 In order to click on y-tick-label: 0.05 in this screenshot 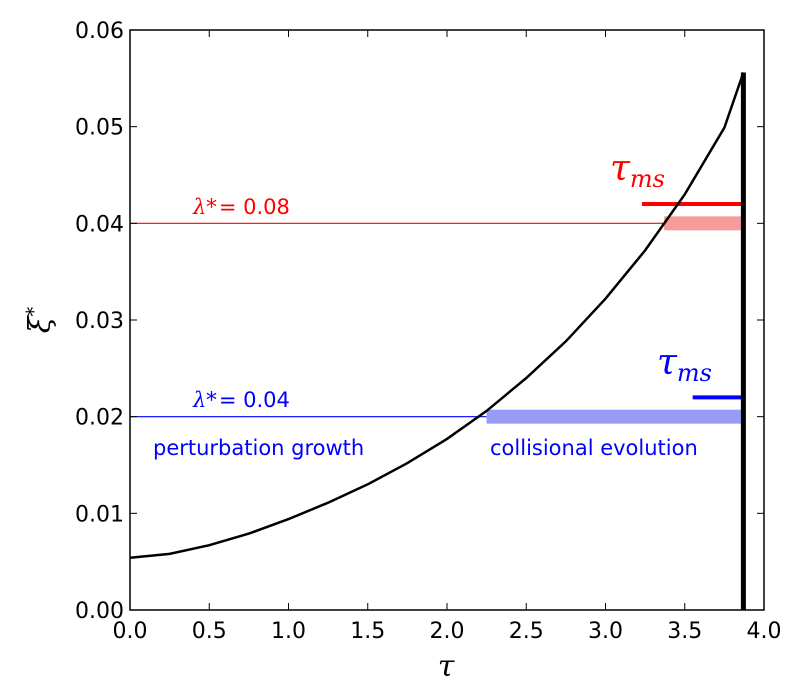, I will do `click(99, 128)`.